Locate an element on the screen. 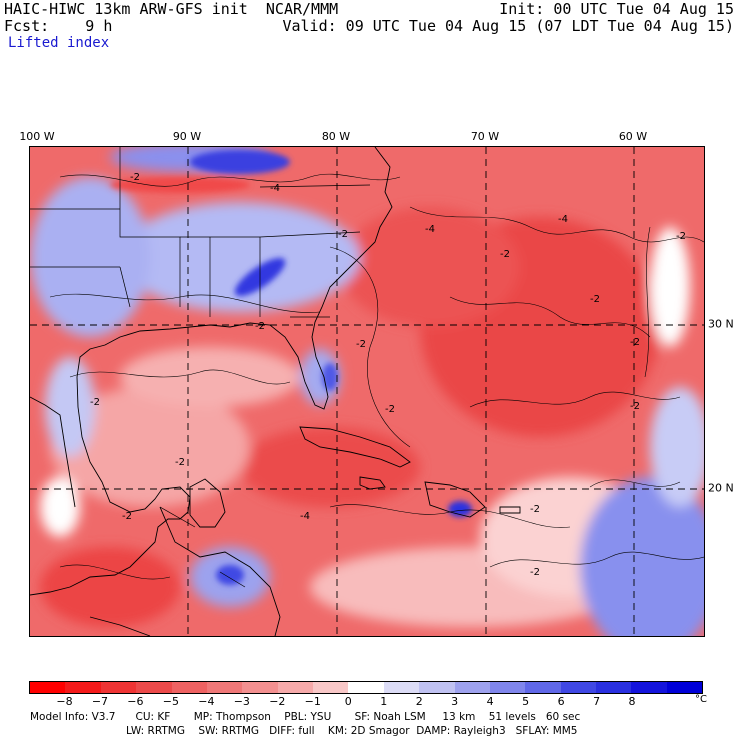 Image resolution: width=740 pixels, height=740 pixels. lon-label-100w: 100 W is located at coordinates (37, 136).